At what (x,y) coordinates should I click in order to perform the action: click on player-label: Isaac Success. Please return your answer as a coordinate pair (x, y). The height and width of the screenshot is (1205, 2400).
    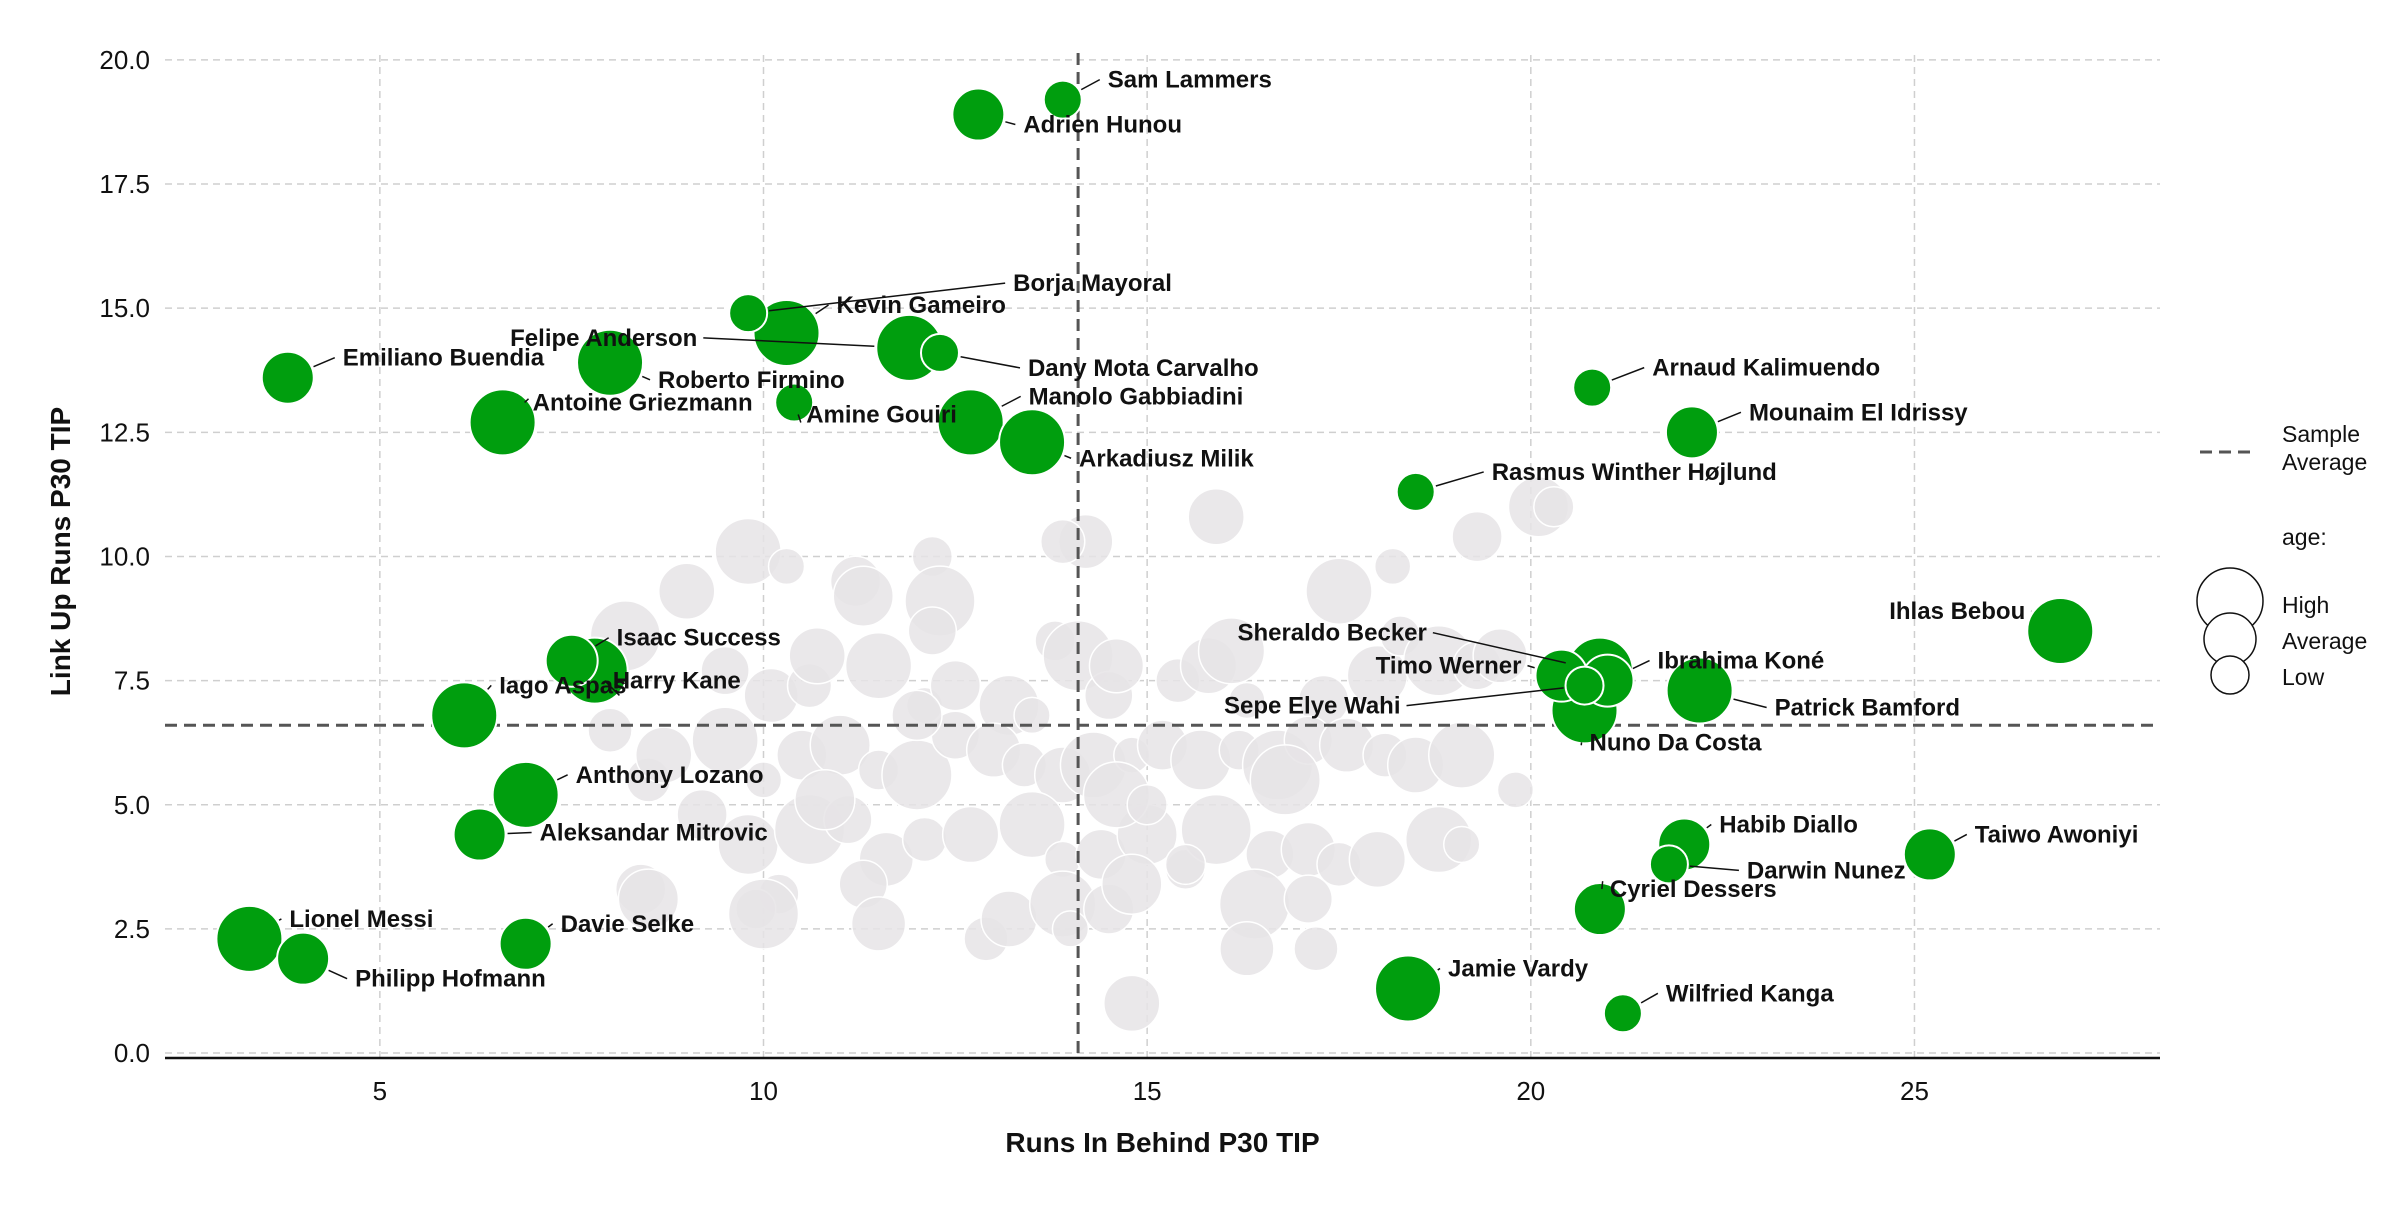
    Looking at the image, I should click on (699, 638).